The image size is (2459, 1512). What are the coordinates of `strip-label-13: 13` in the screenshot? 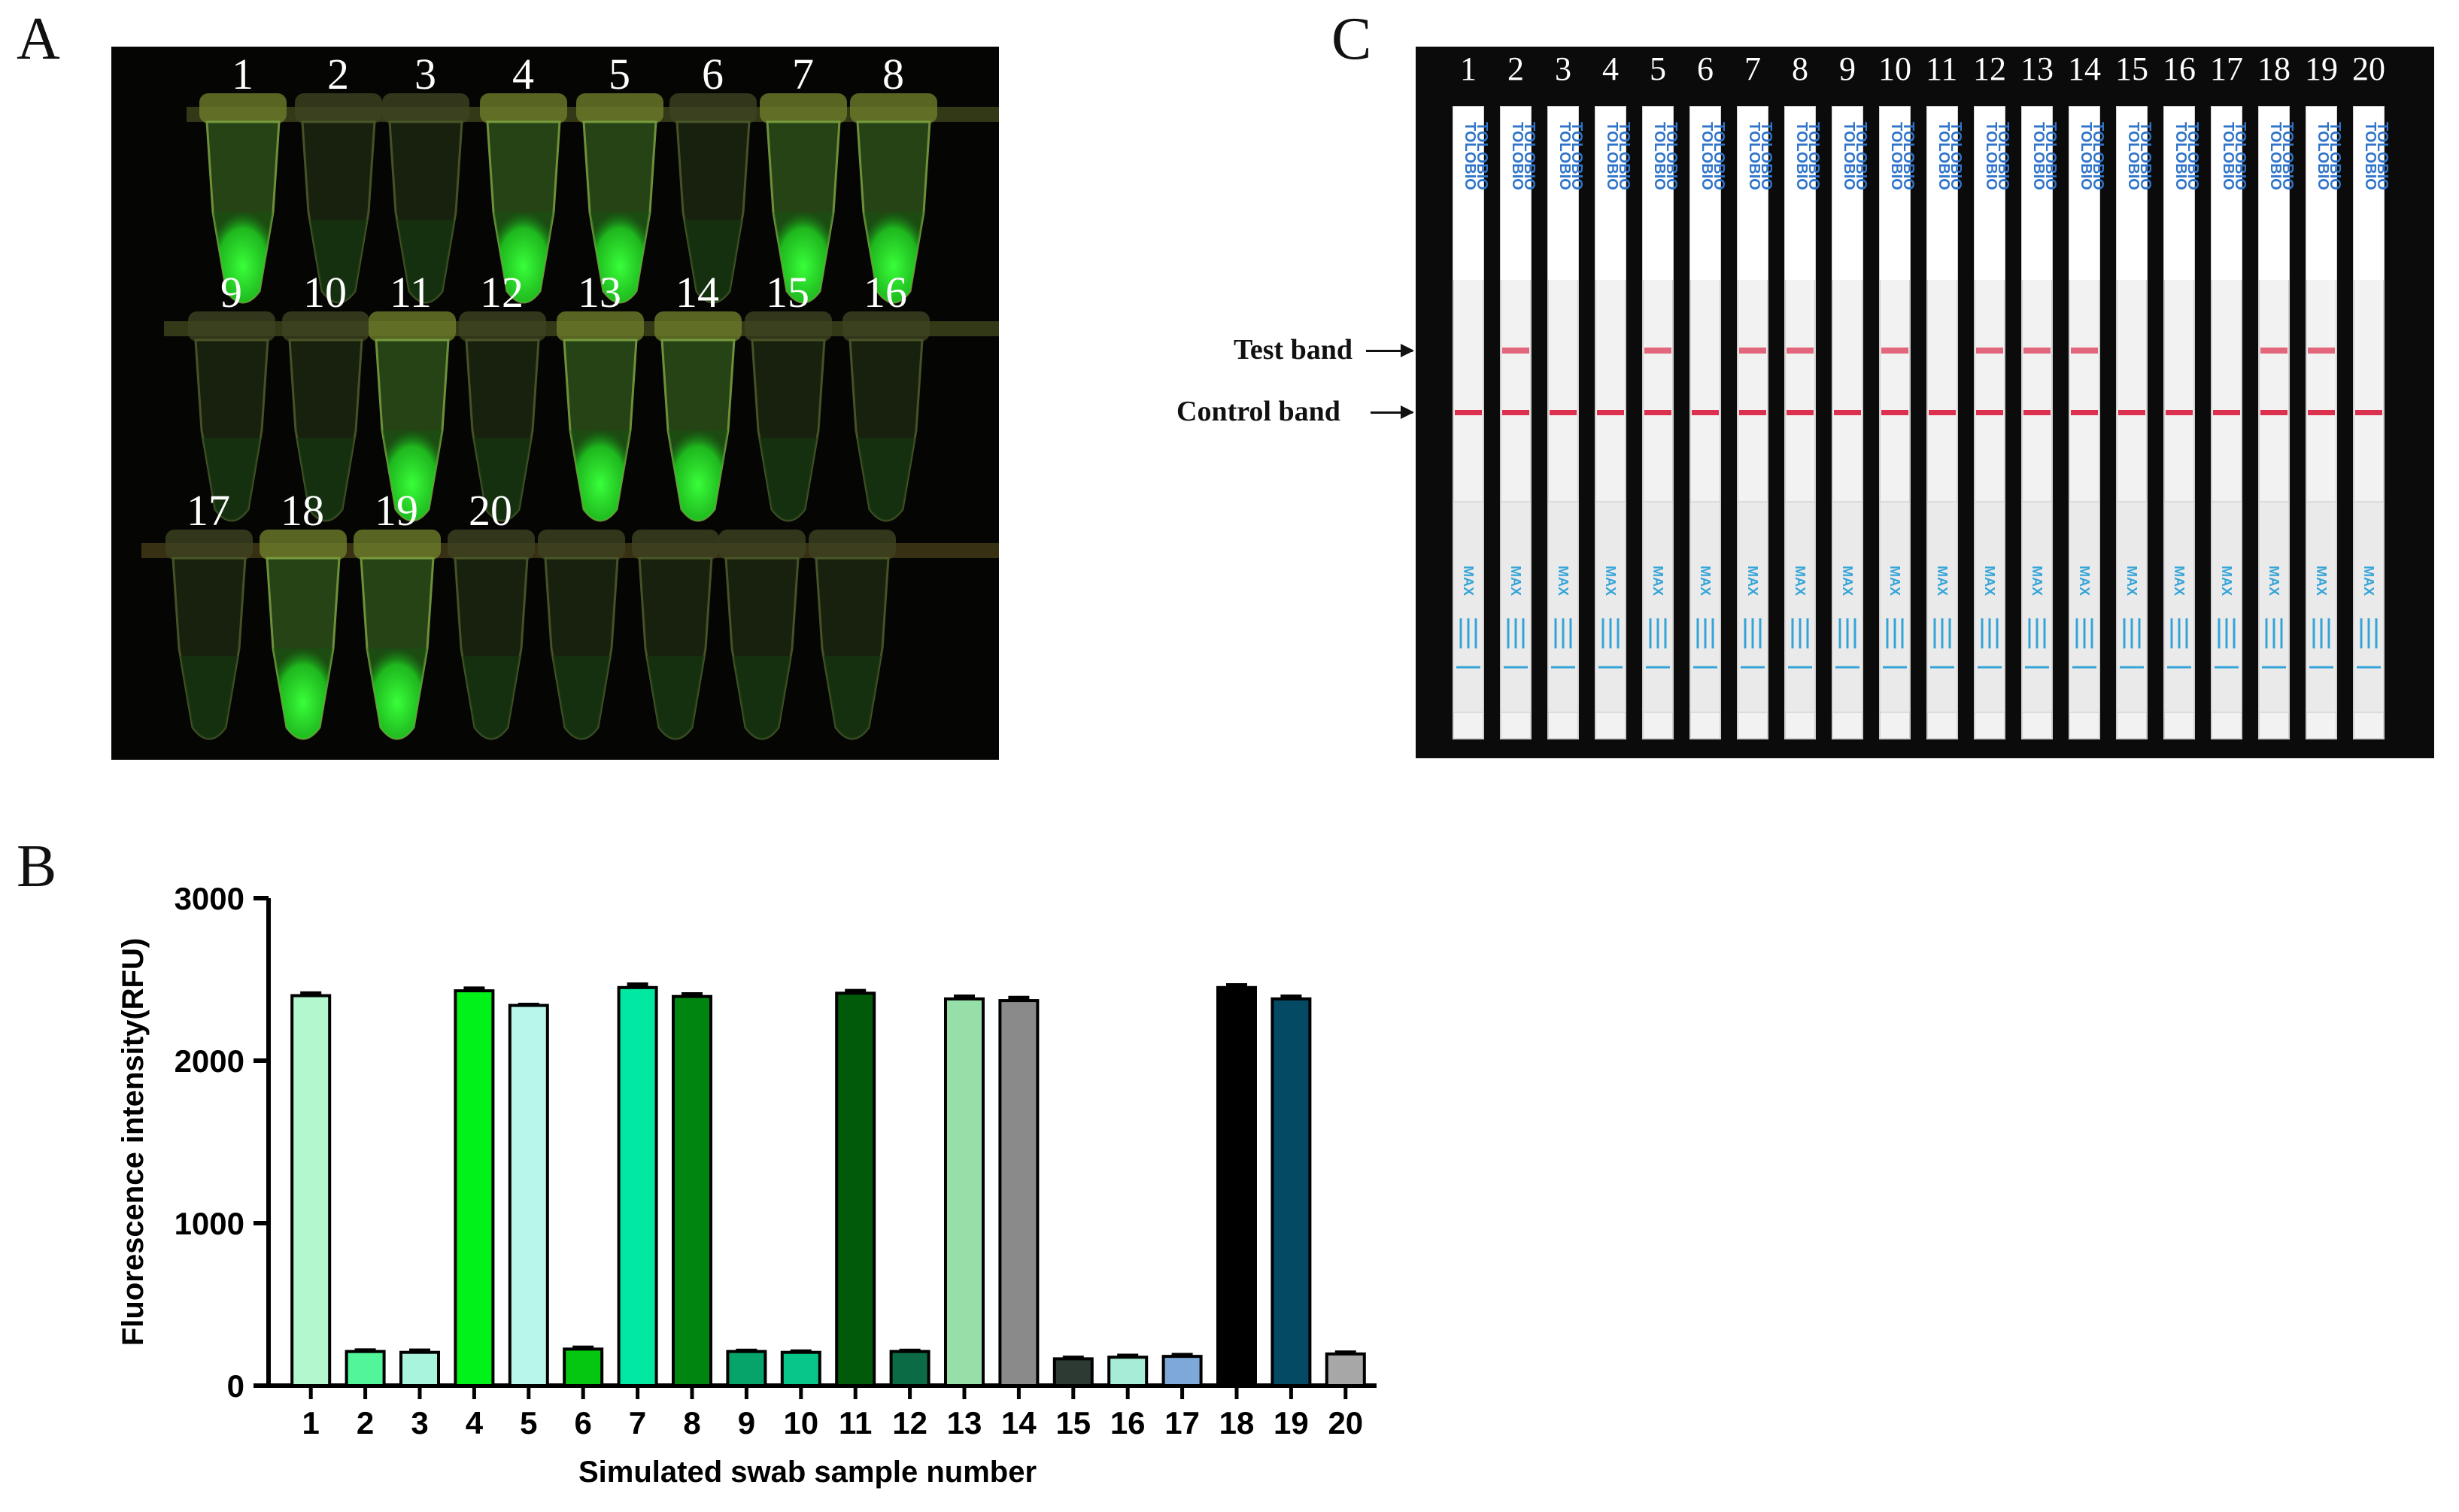 It's located at (2037, 68).